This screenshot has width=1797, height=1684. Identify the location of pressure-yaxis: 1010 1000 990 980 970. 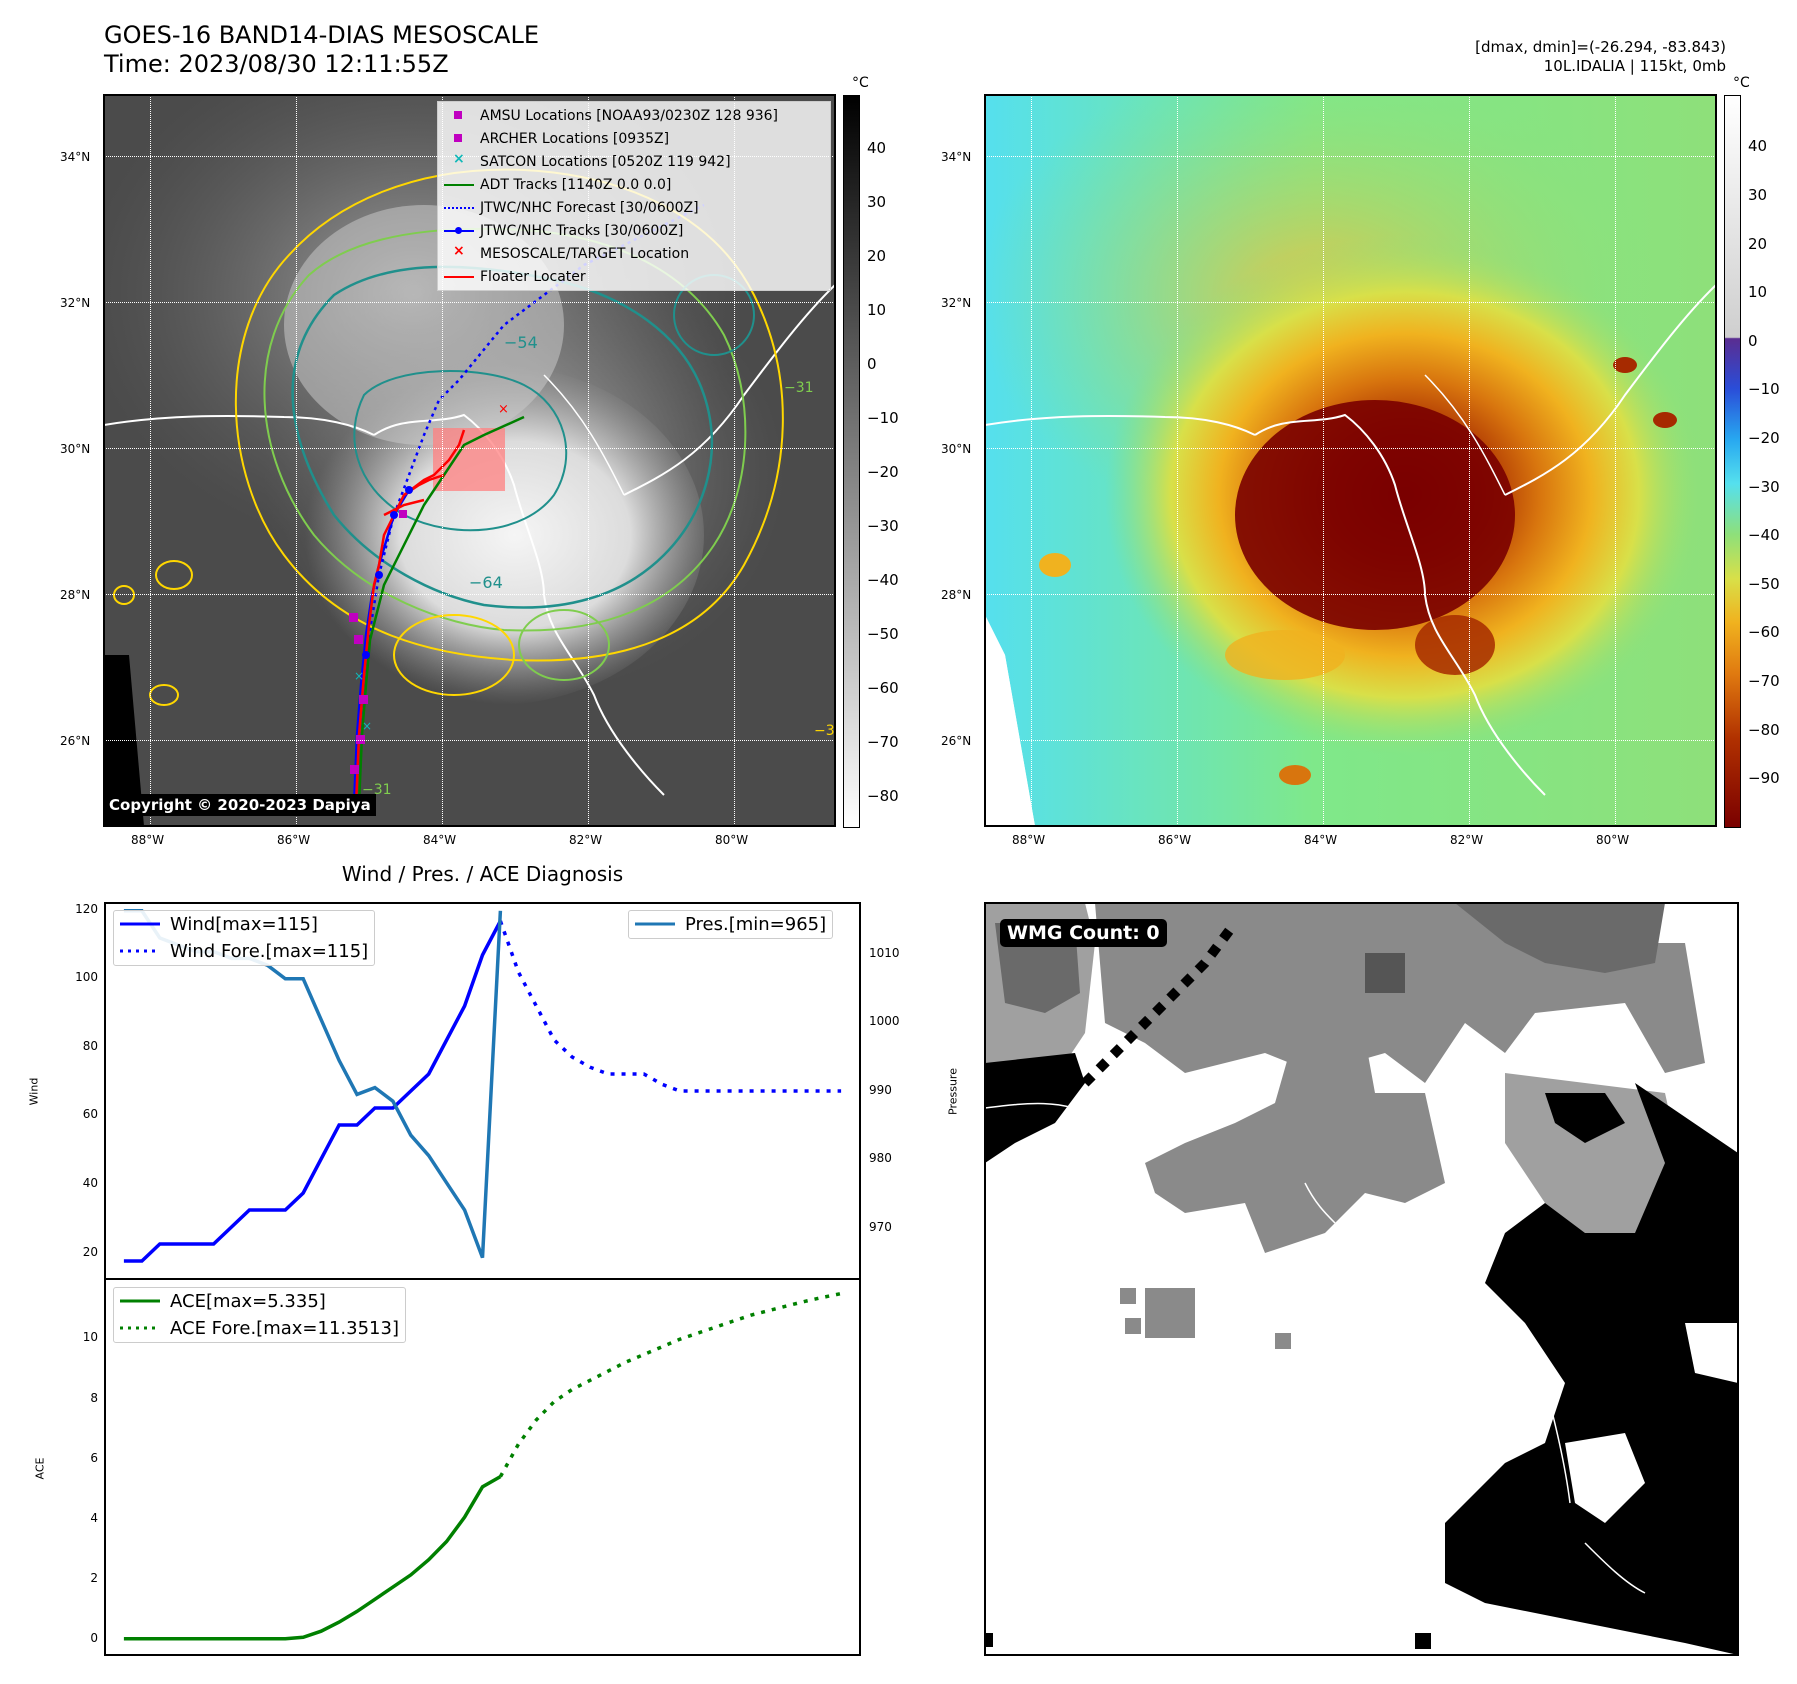
(894, 1091).